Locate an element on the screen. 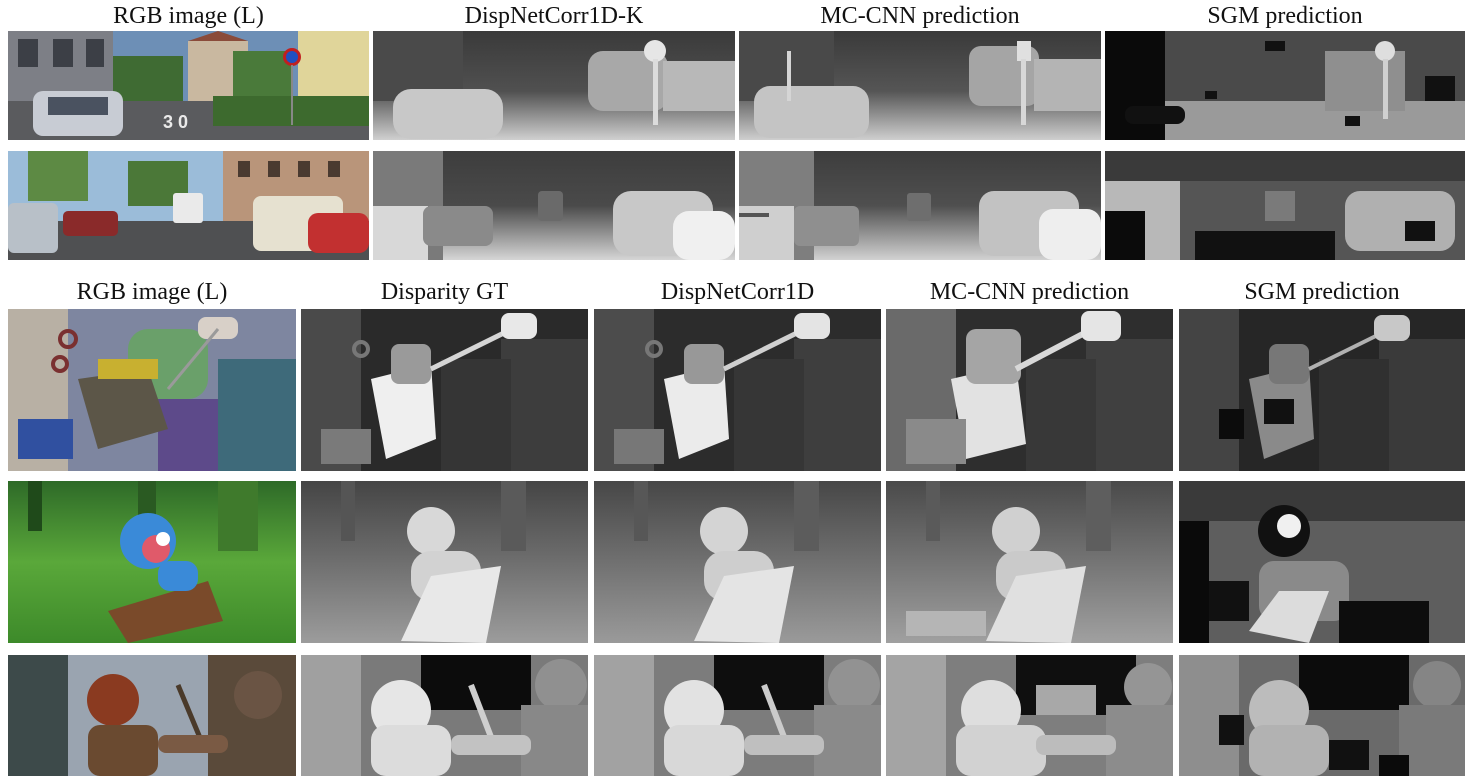  kitti-street-1-mccnn is located at coordinates (920, 85).